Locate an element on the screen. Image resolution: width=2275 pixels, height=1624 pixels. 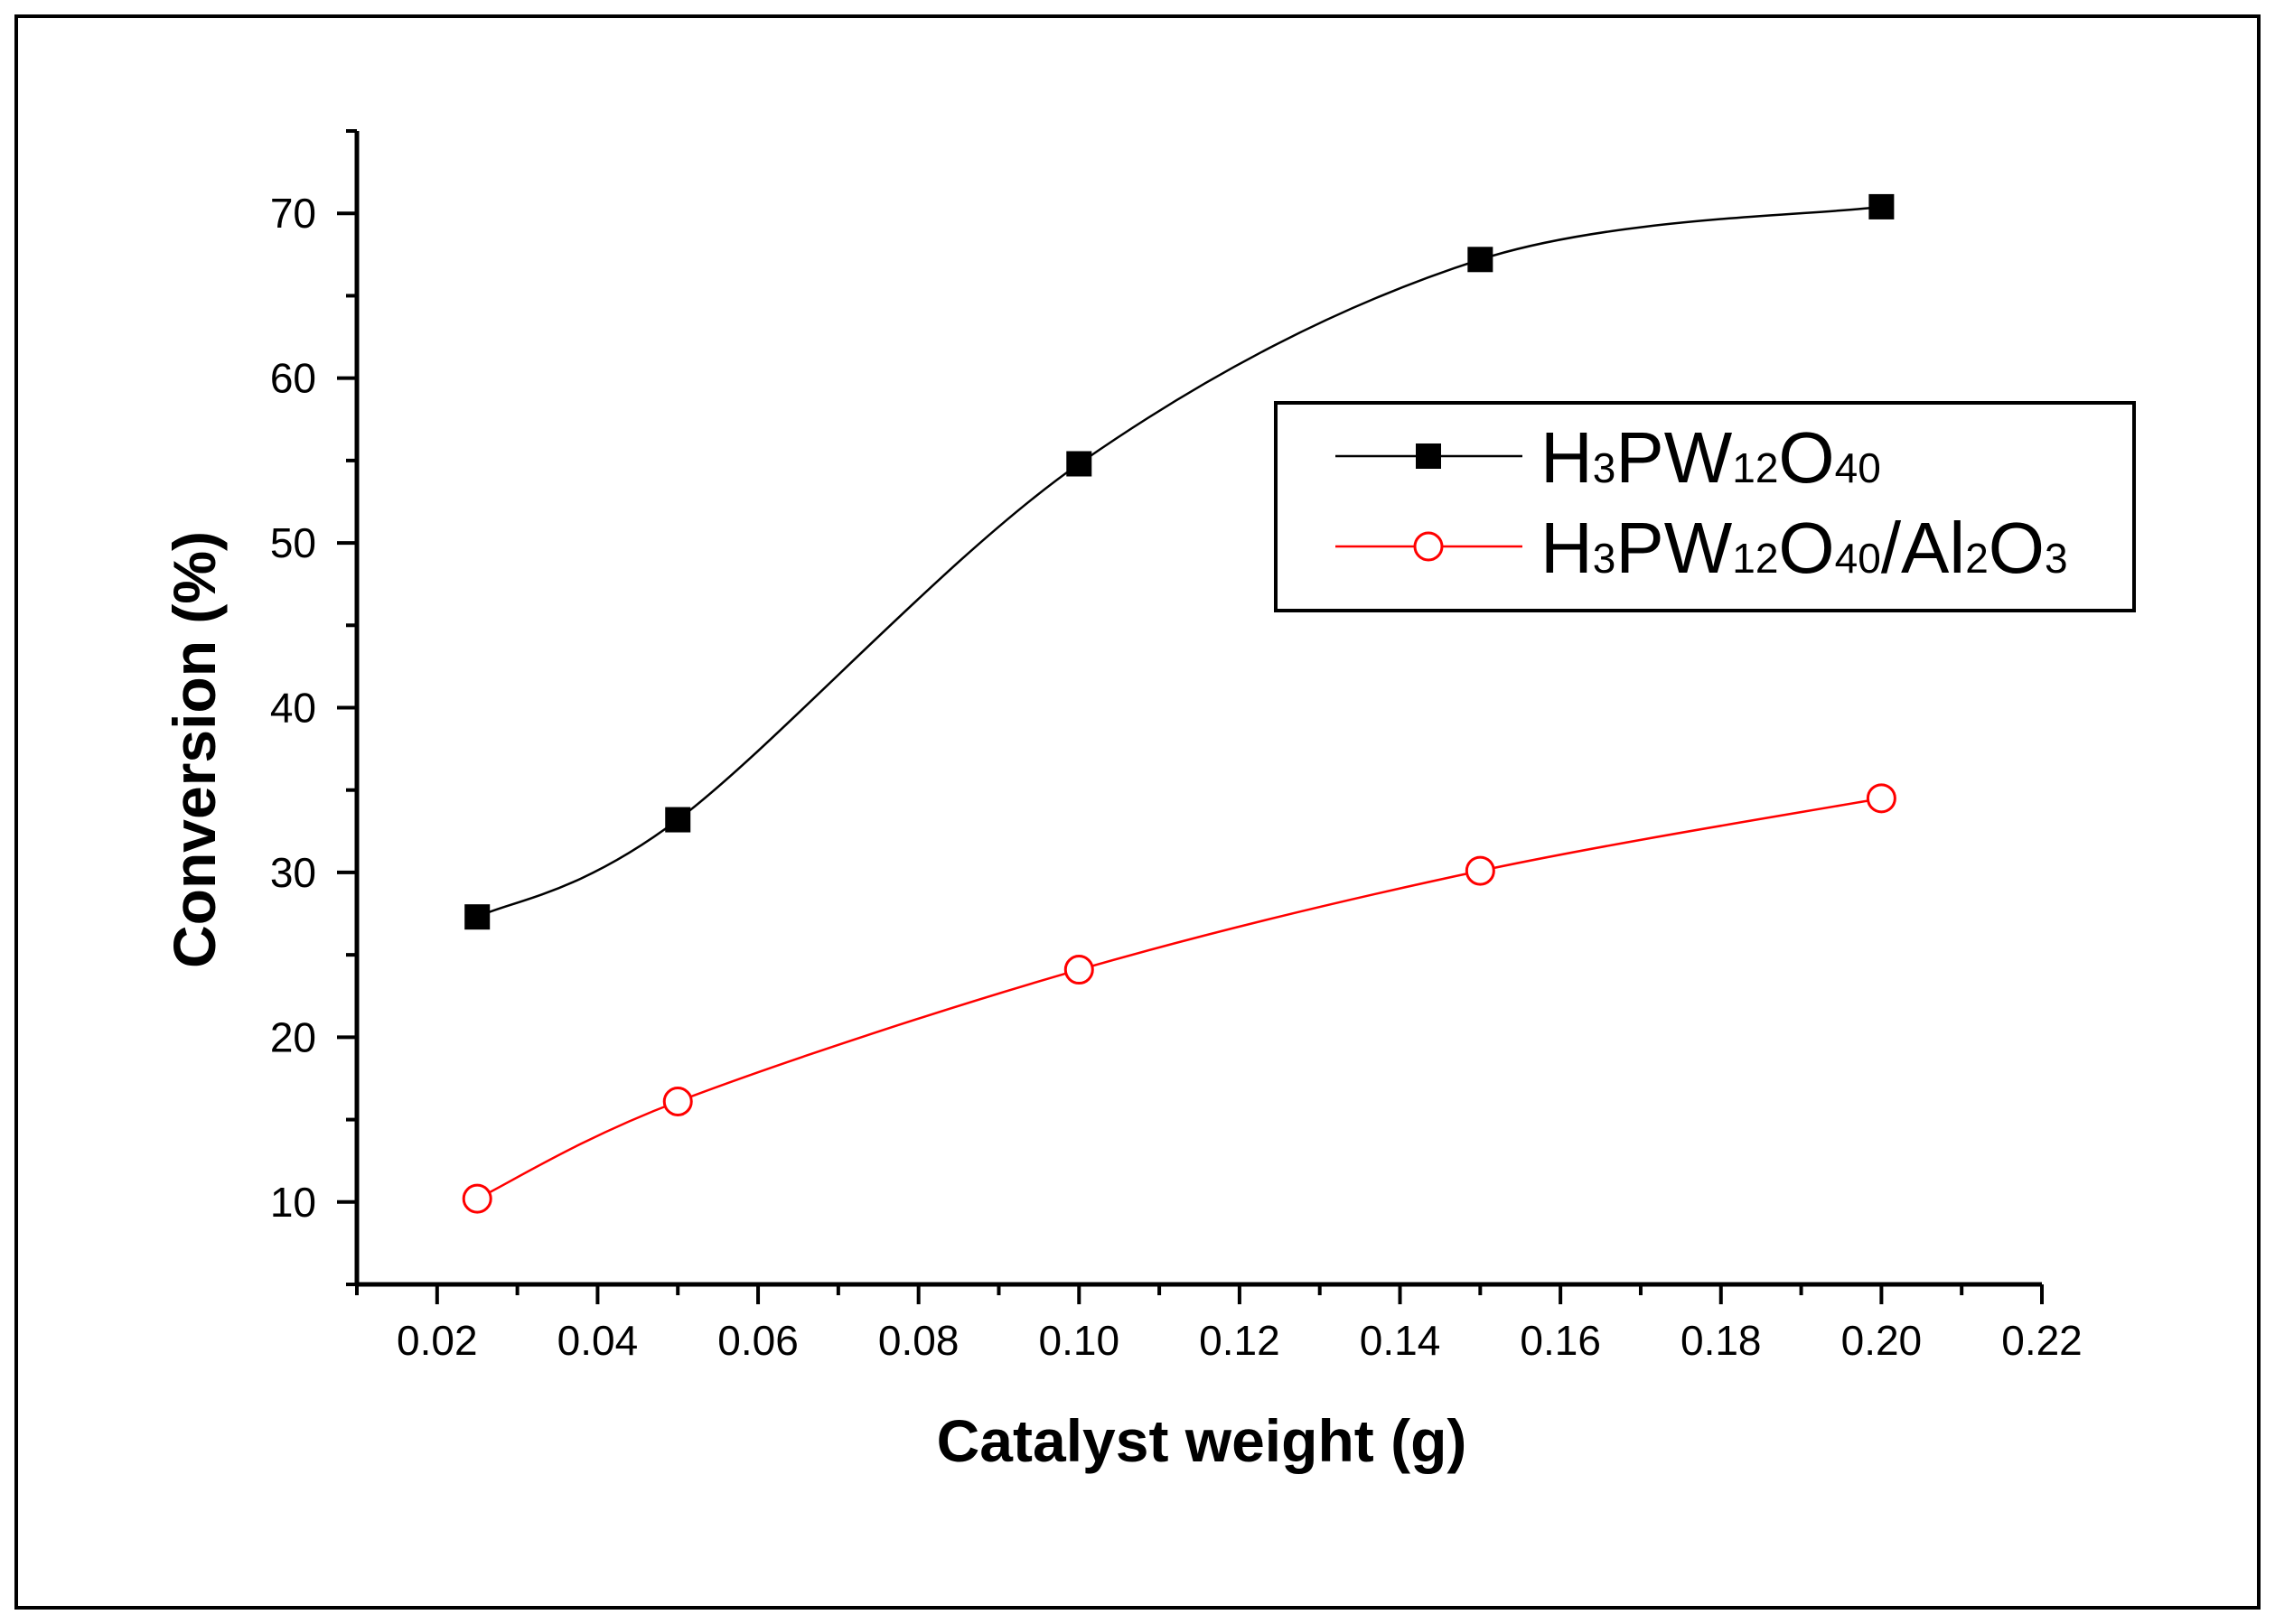
legend-label: H3PW12O40/Al2O3 is located at coordinates (1804, 548).